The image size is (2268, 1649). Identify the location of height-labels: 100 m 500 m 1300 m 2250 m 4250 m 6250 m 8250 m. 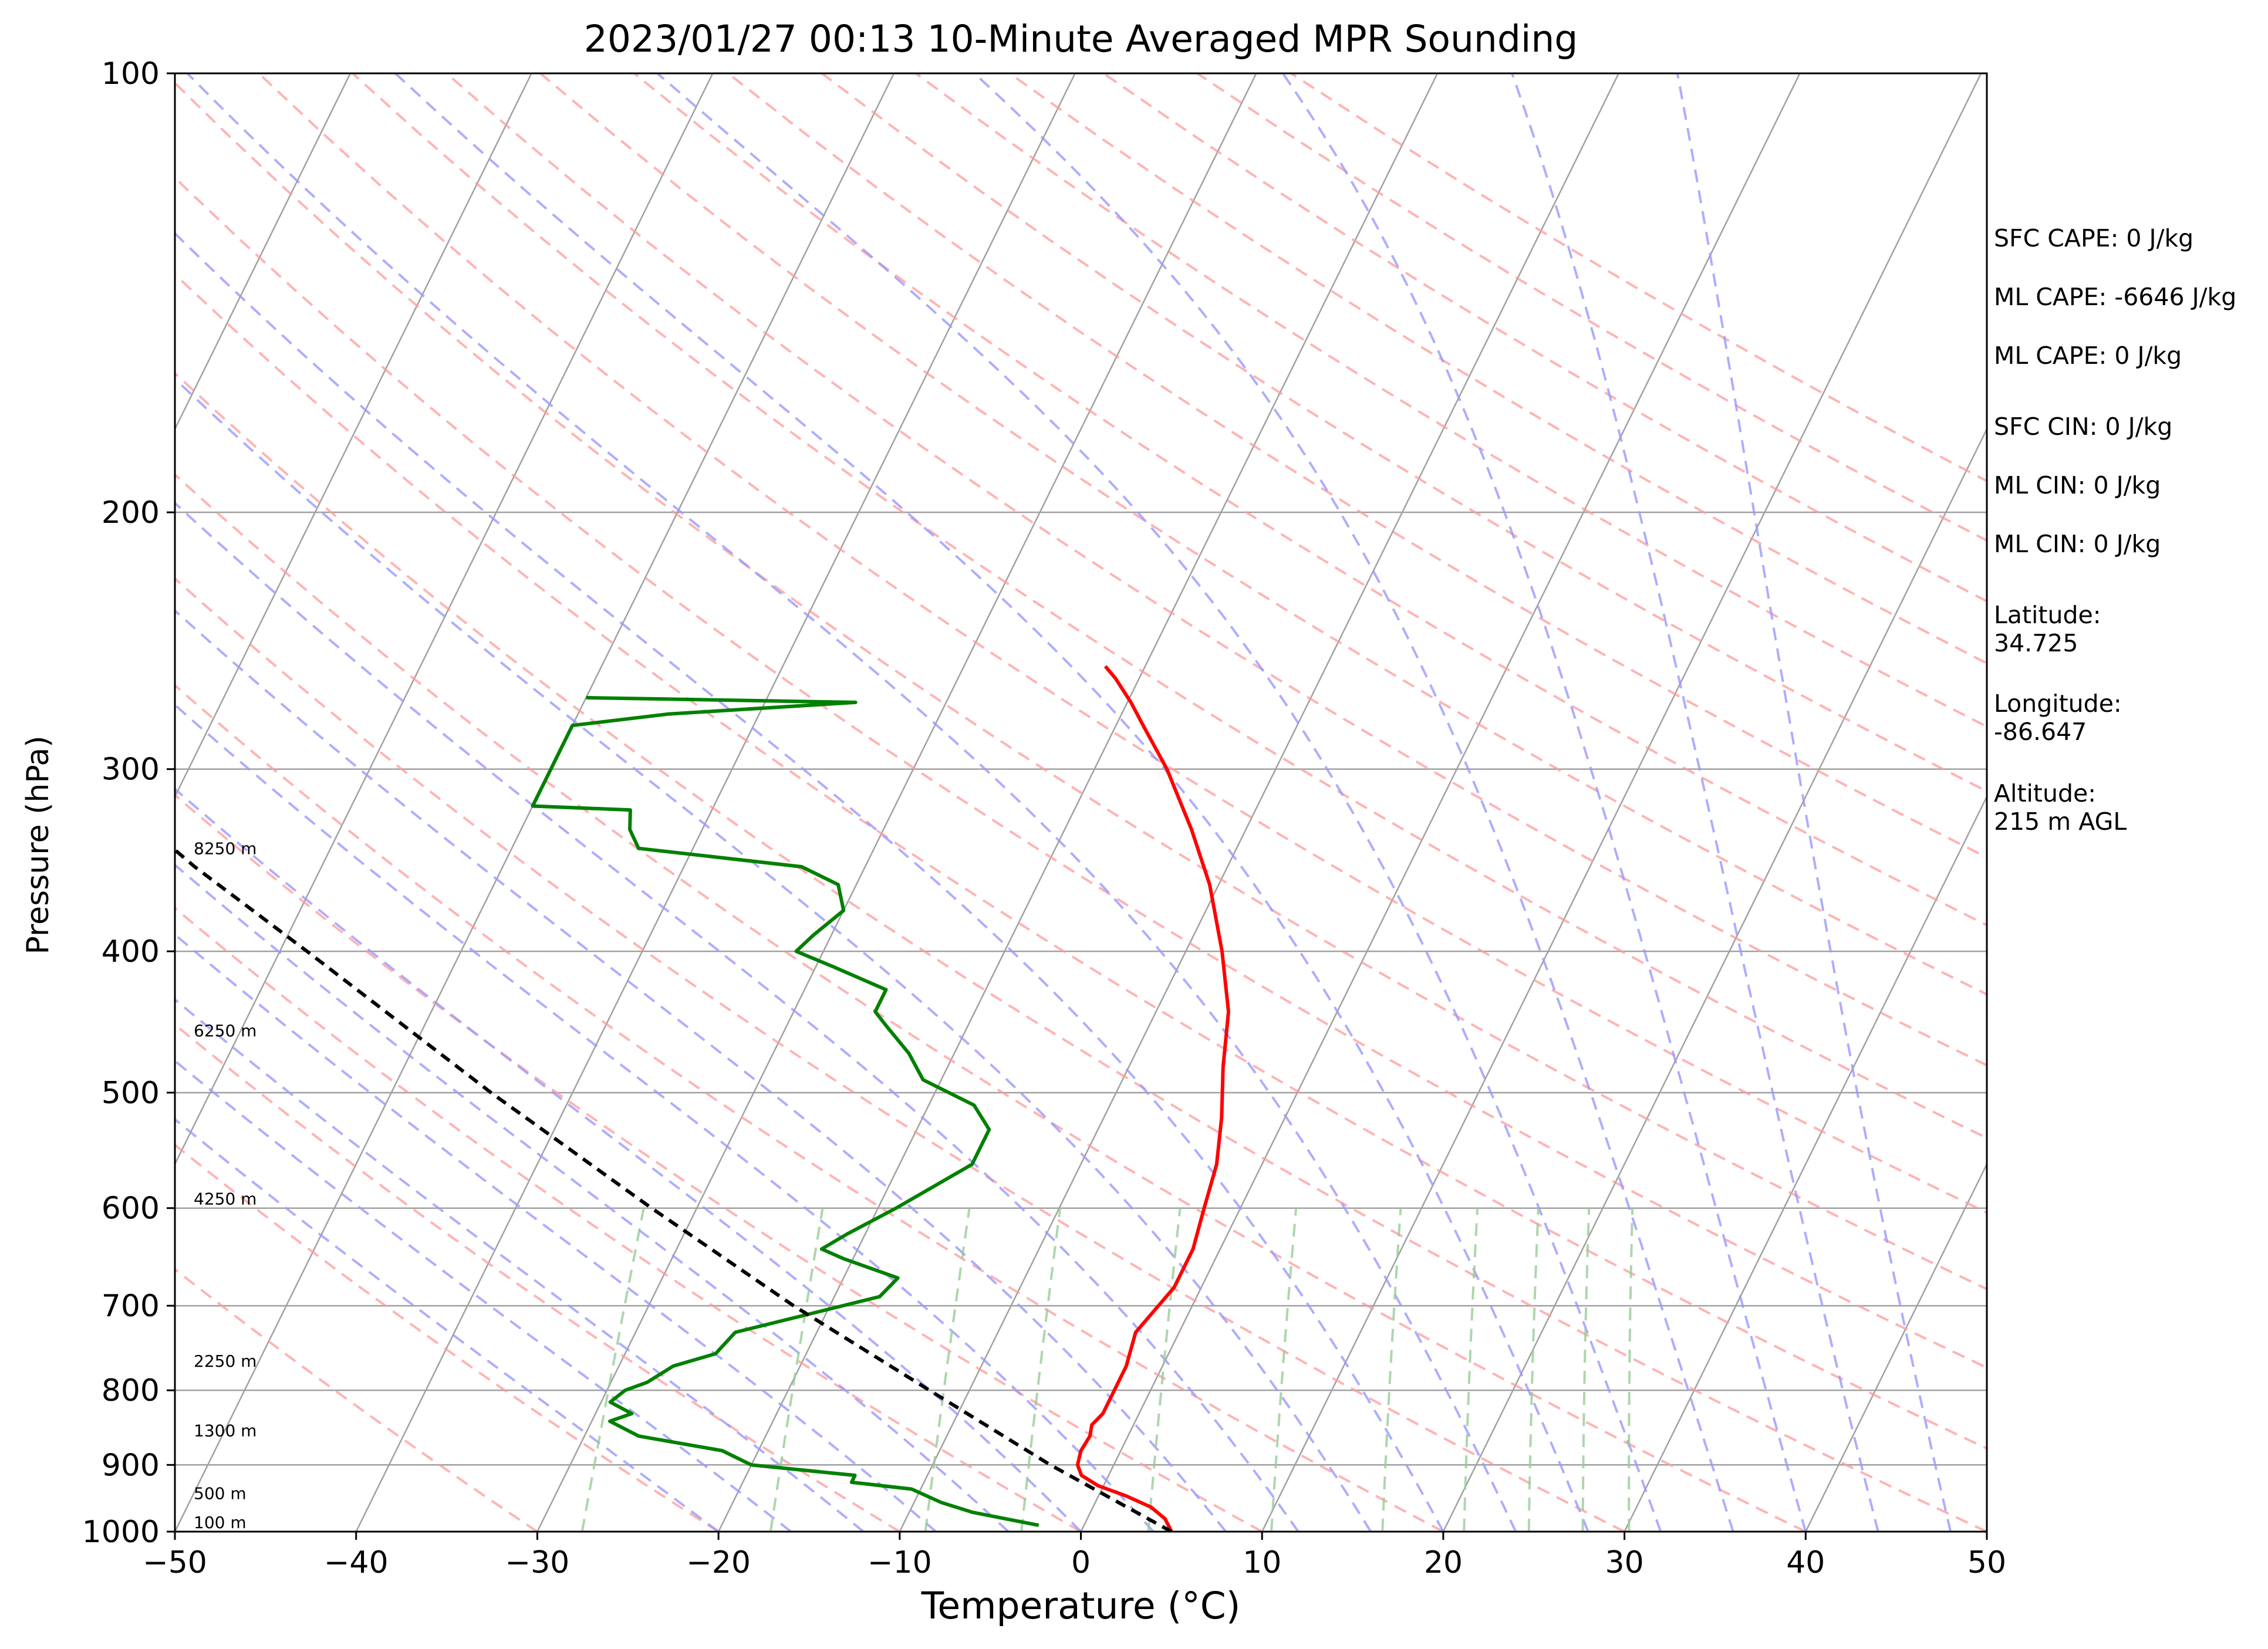
(225, 1185).